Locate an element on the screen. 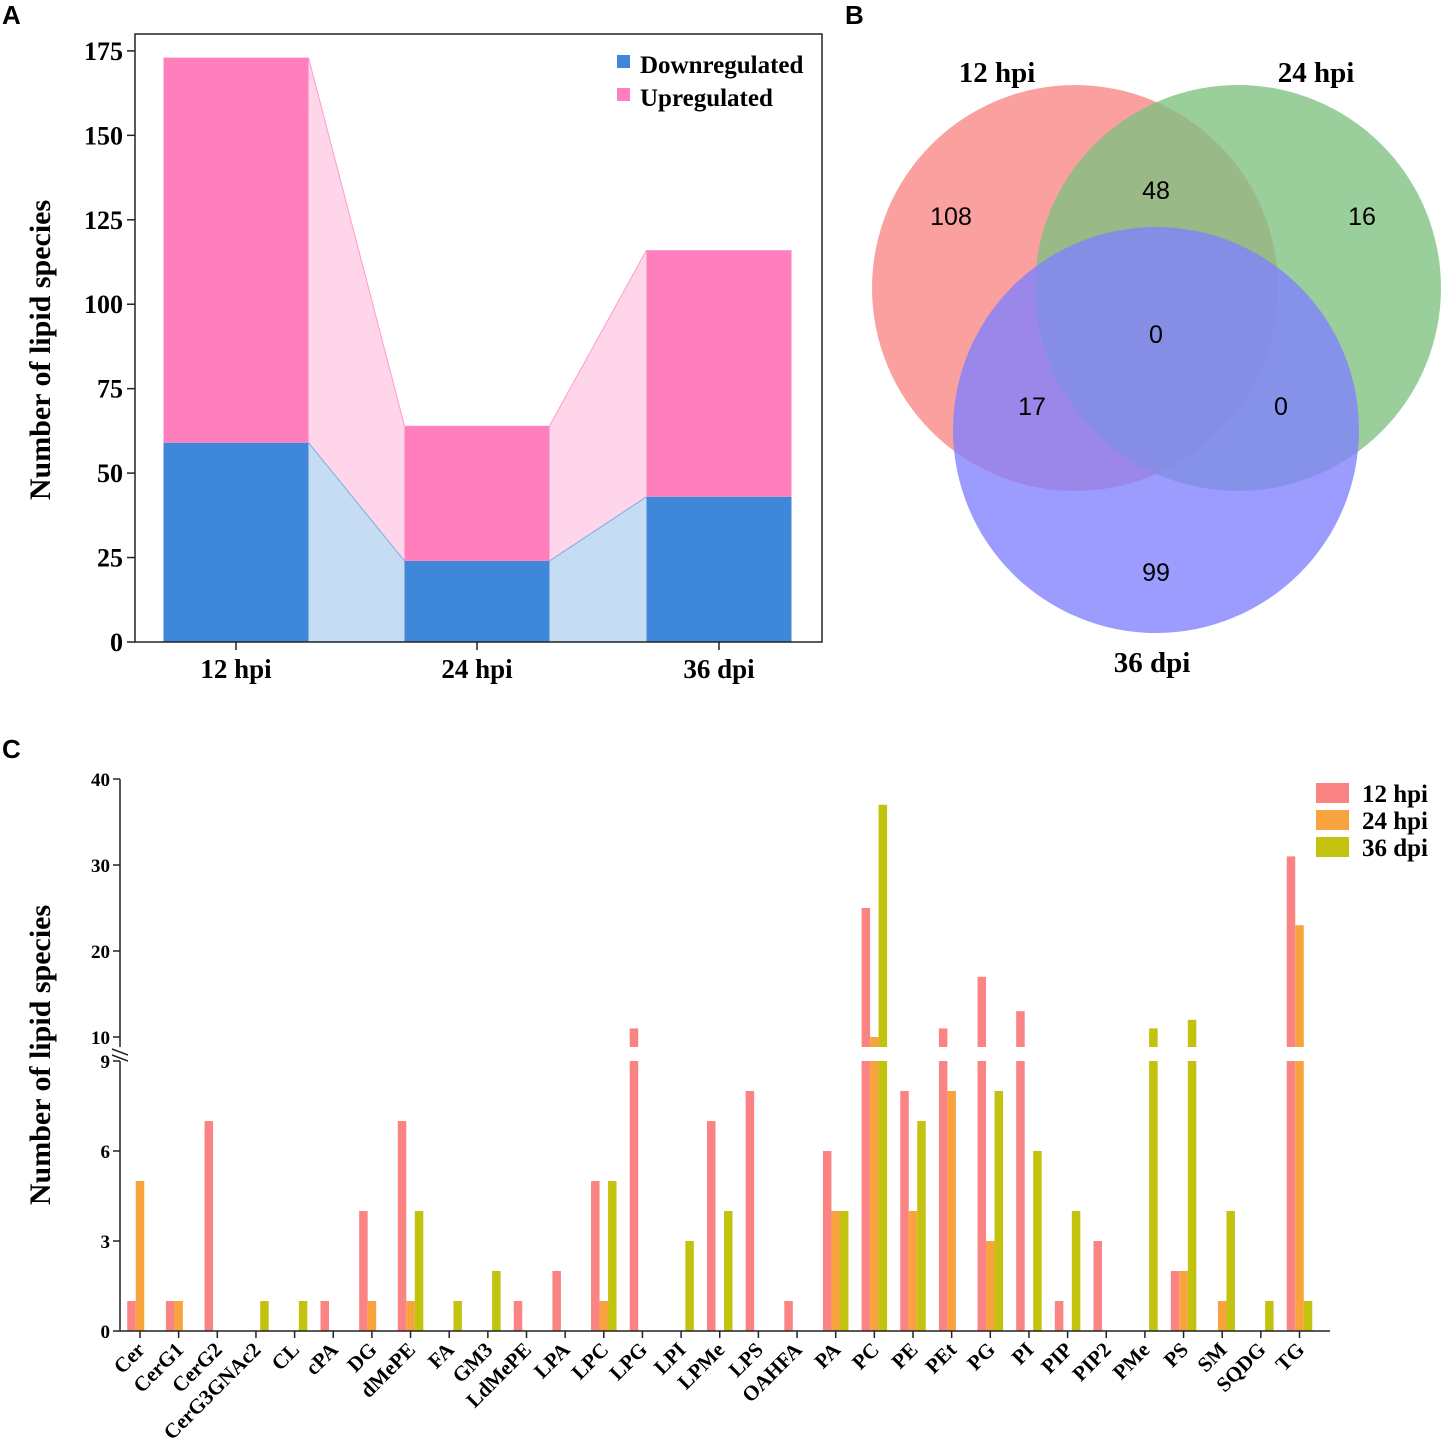  legend-swatch-12-hpi is located at coordinates (1332, 793).